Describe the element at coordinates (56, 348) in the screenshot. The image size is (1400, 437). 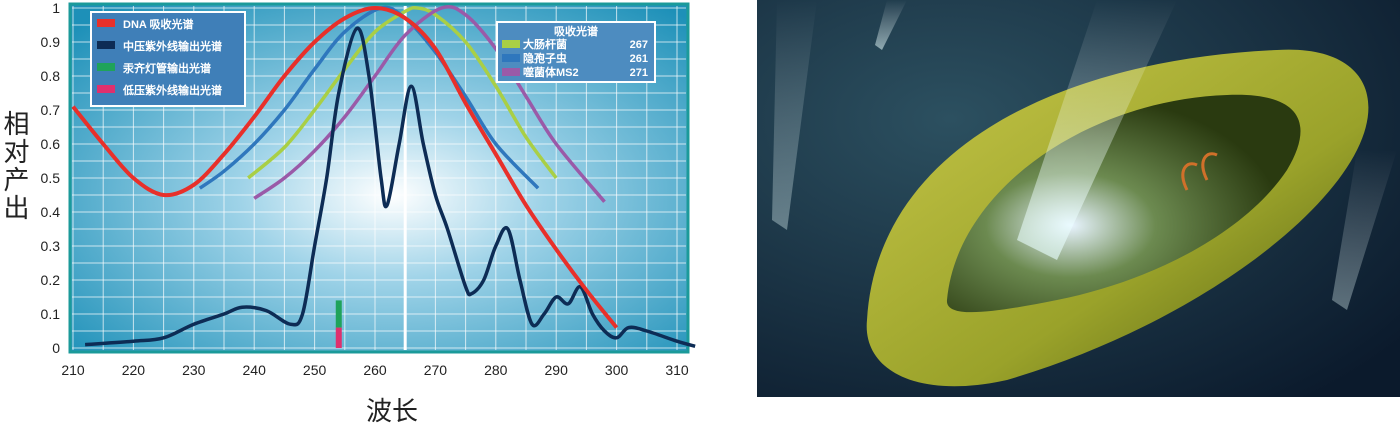
I see `y-tick-label: 0` at that location.